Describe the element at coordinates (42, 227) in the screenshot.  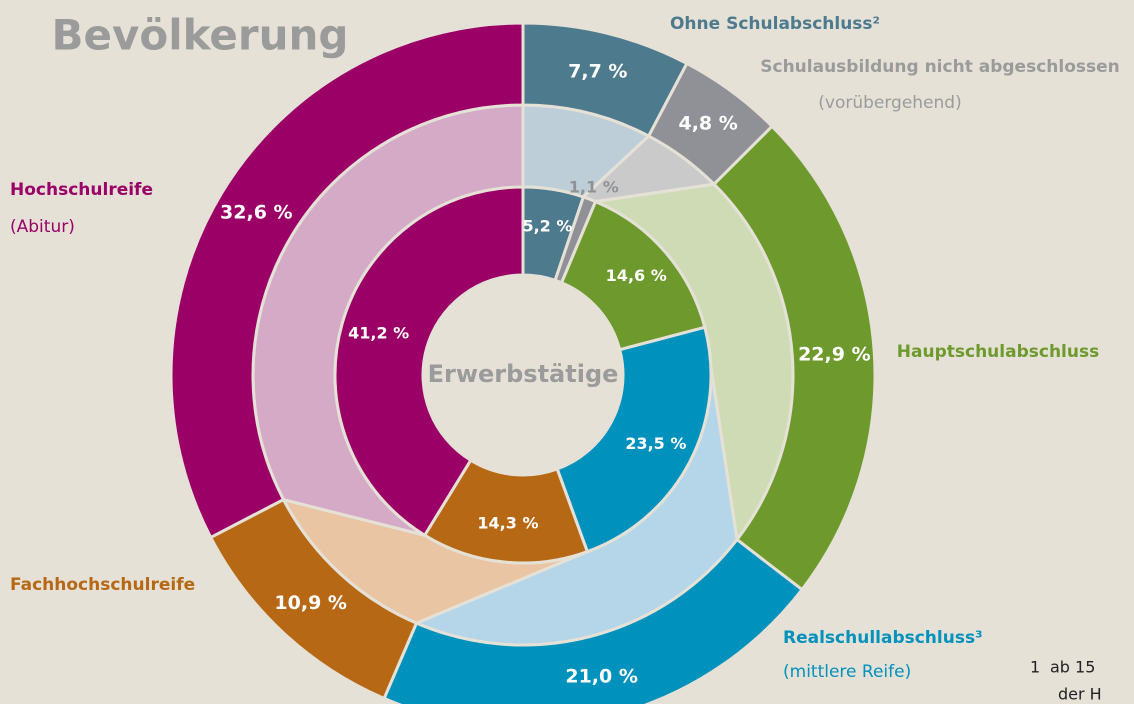
I see `category-note: (Abitur)` at that location.